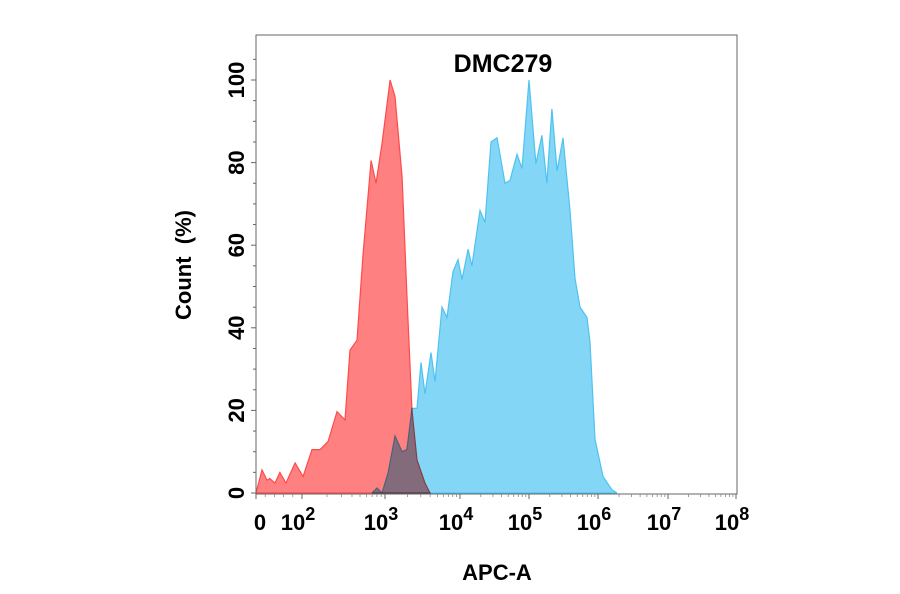 The width and height of the screenshot is (900, 594). I want to click on x-tick-label: 10², so click(298, 519).